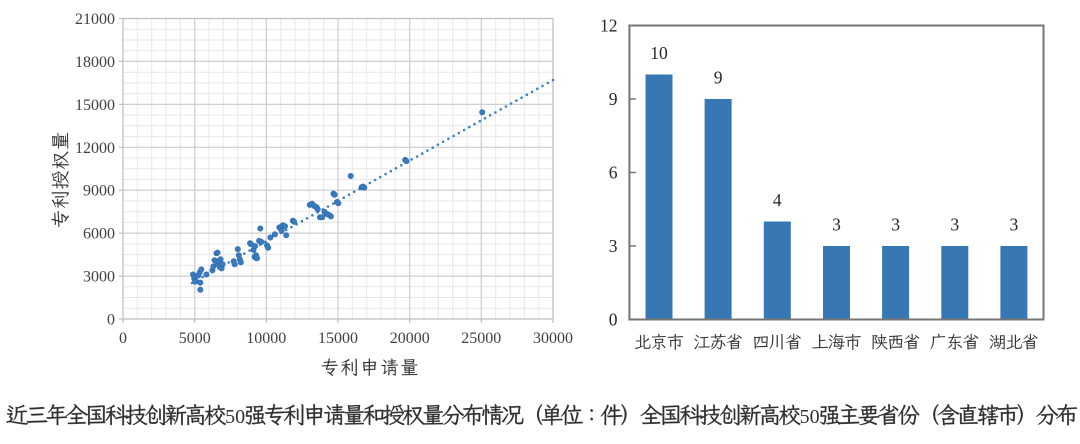 This screenshot has height=444, width=1080. What do you see at coordinates (613, 172) in the screenshot?
I see `svg-text: 6` at bounding box center [613, 172].